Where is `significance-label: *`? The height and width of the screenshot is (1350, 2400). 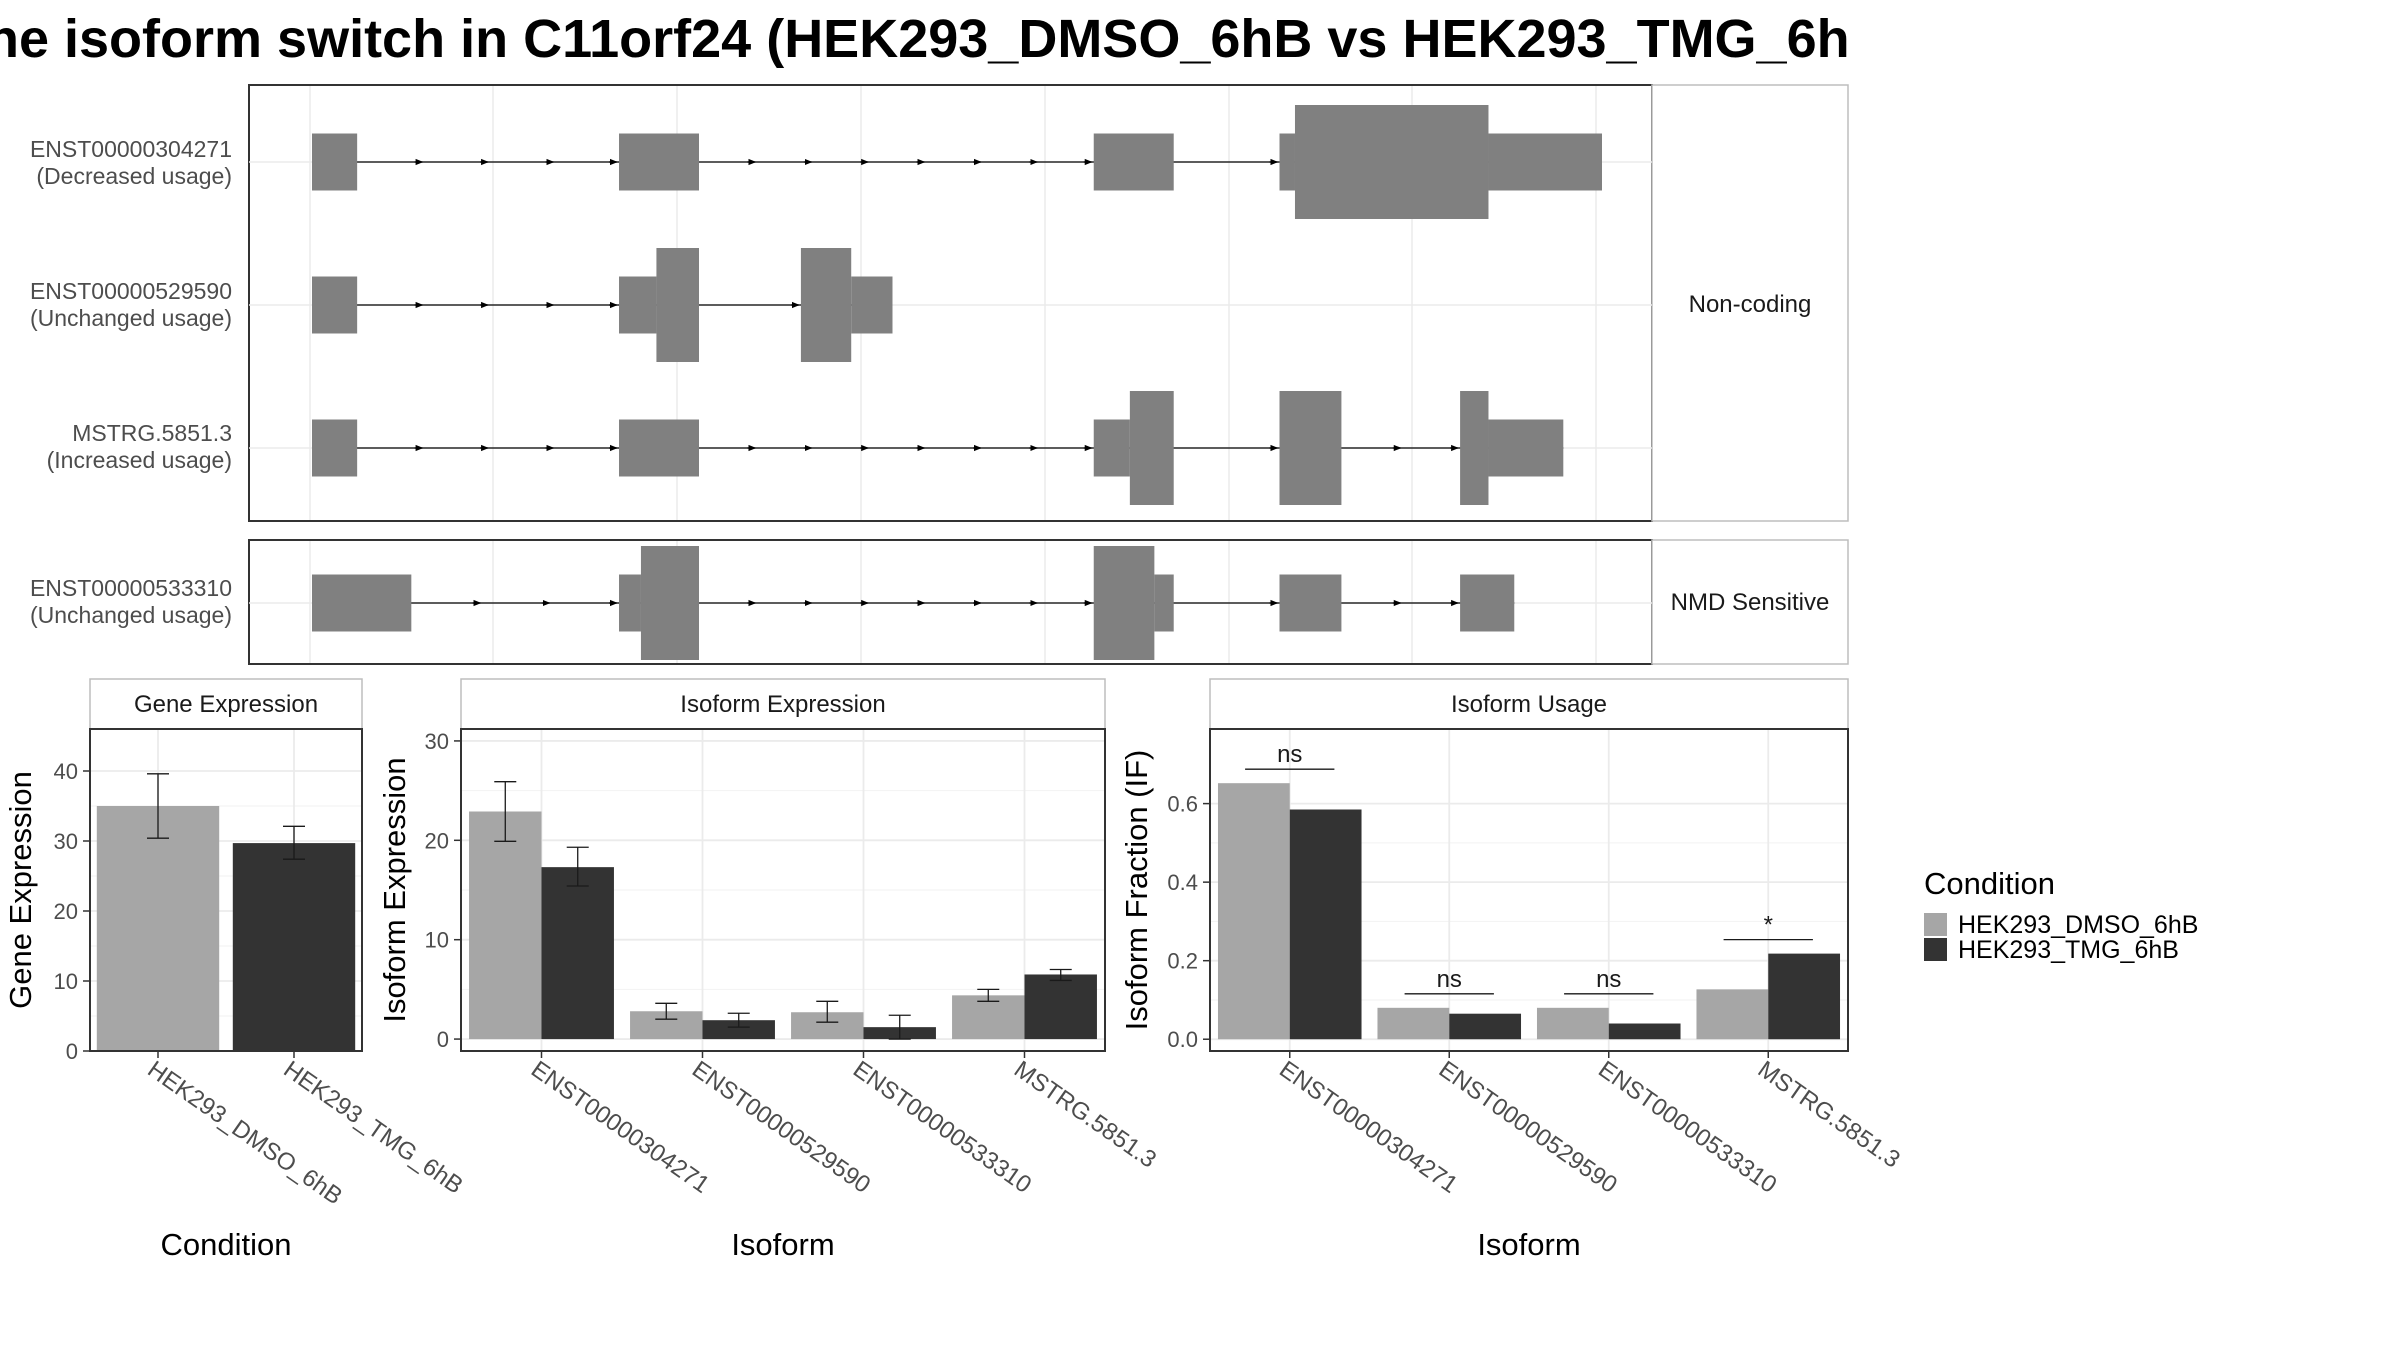 significance-label: * is located at coordinates (1768, 925).